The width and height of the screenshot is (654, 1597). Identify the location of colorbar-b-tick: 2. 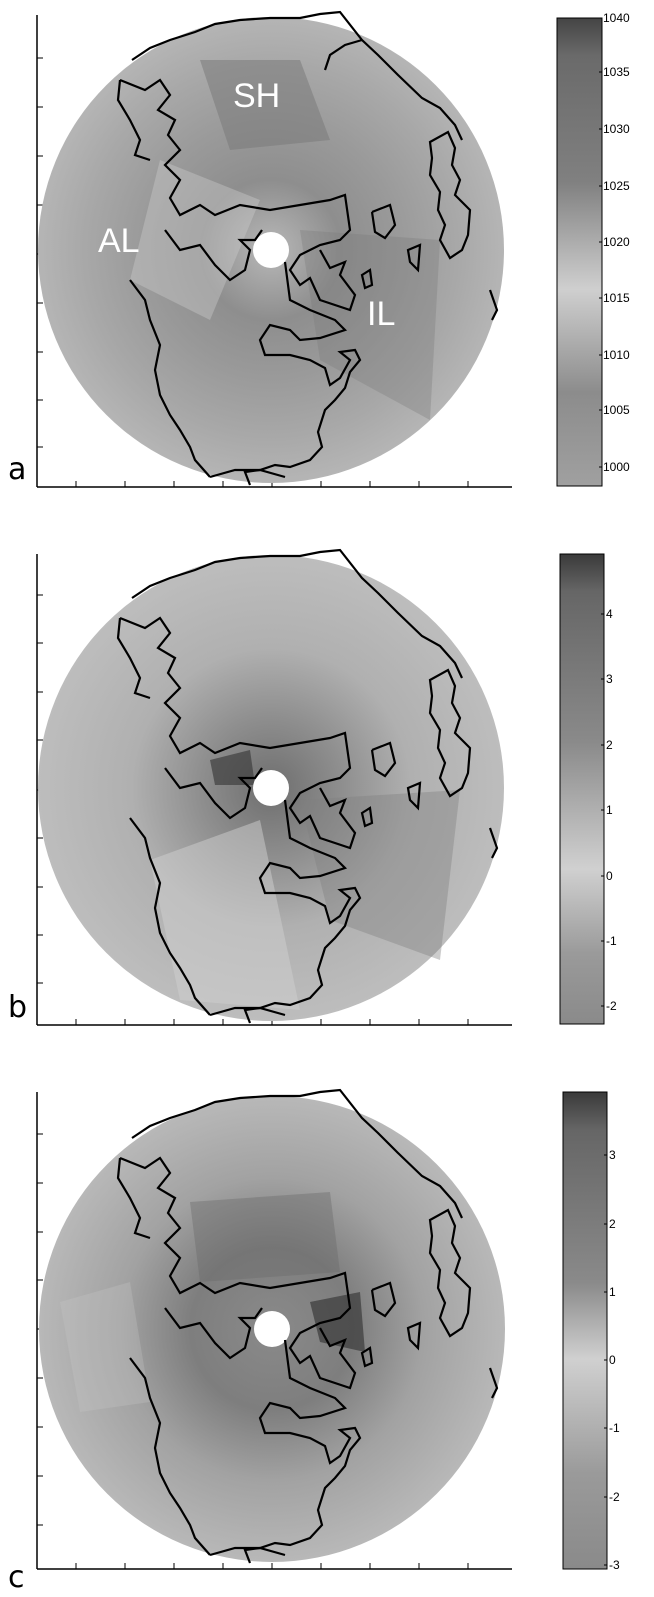
(609, 745).